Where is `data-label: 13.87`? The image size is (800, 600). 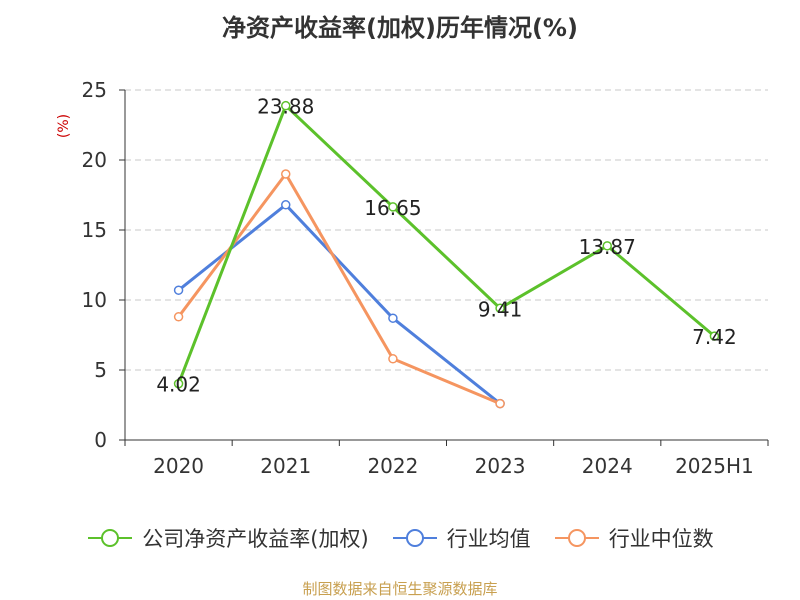 data-label: 13.87 is located at coordinates (607, 247).